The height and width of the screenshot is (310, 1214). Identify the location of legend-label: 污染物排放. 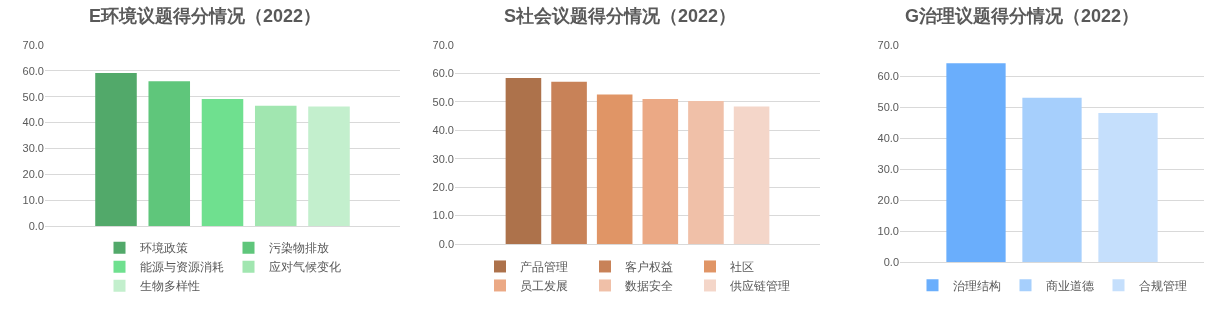
(298, 248).